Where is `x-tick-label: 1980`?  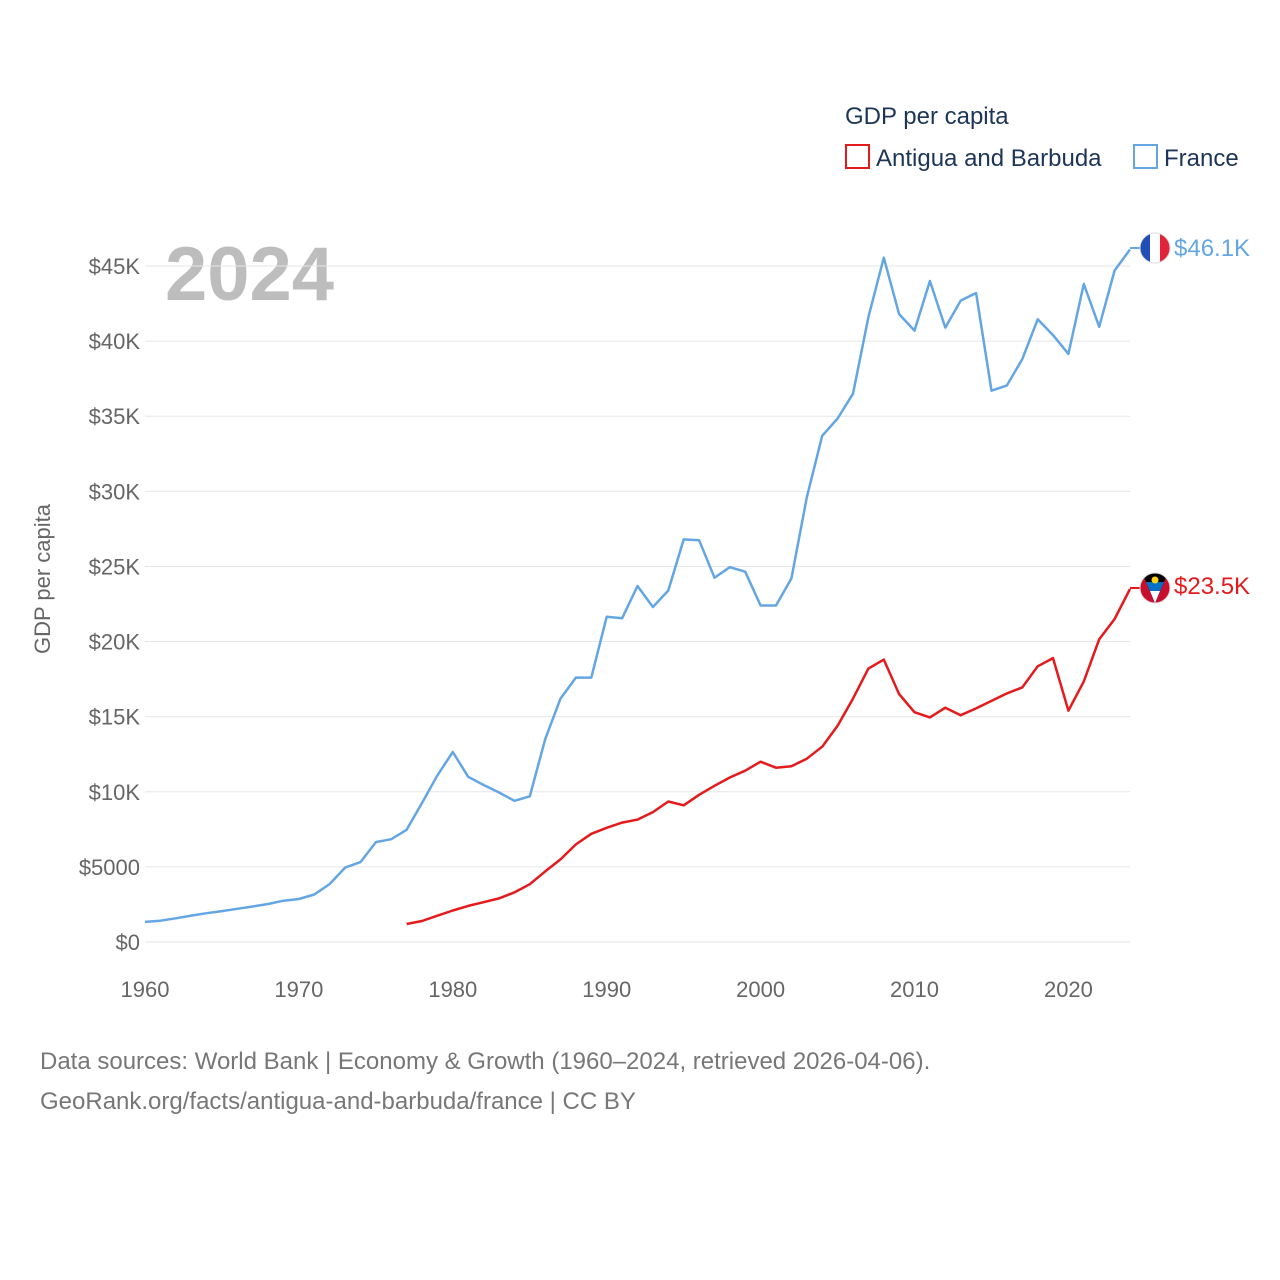
x-tick-label: 1980 is located at coordinates (452, 989).